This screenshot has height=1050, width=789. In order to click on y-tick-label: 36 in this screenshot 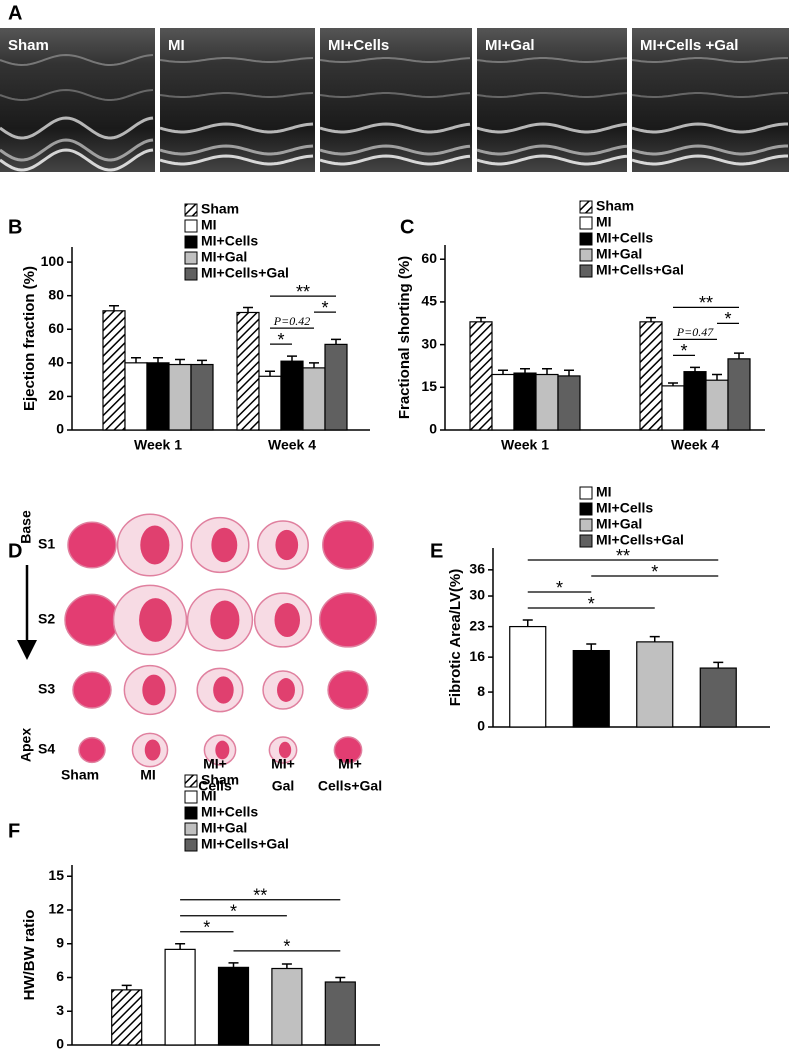, I will do `click(477, 569)`.